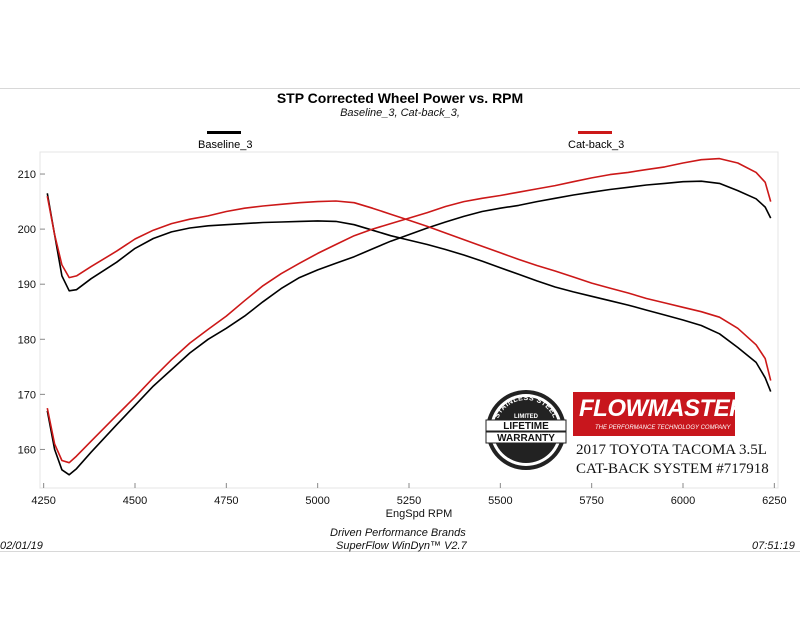 The width and height of the screenshot is (800, 640). Describe the element at coordinates (398, 533) in the screenshot. I see `footer-company: Driven Performance Brands` at that location.